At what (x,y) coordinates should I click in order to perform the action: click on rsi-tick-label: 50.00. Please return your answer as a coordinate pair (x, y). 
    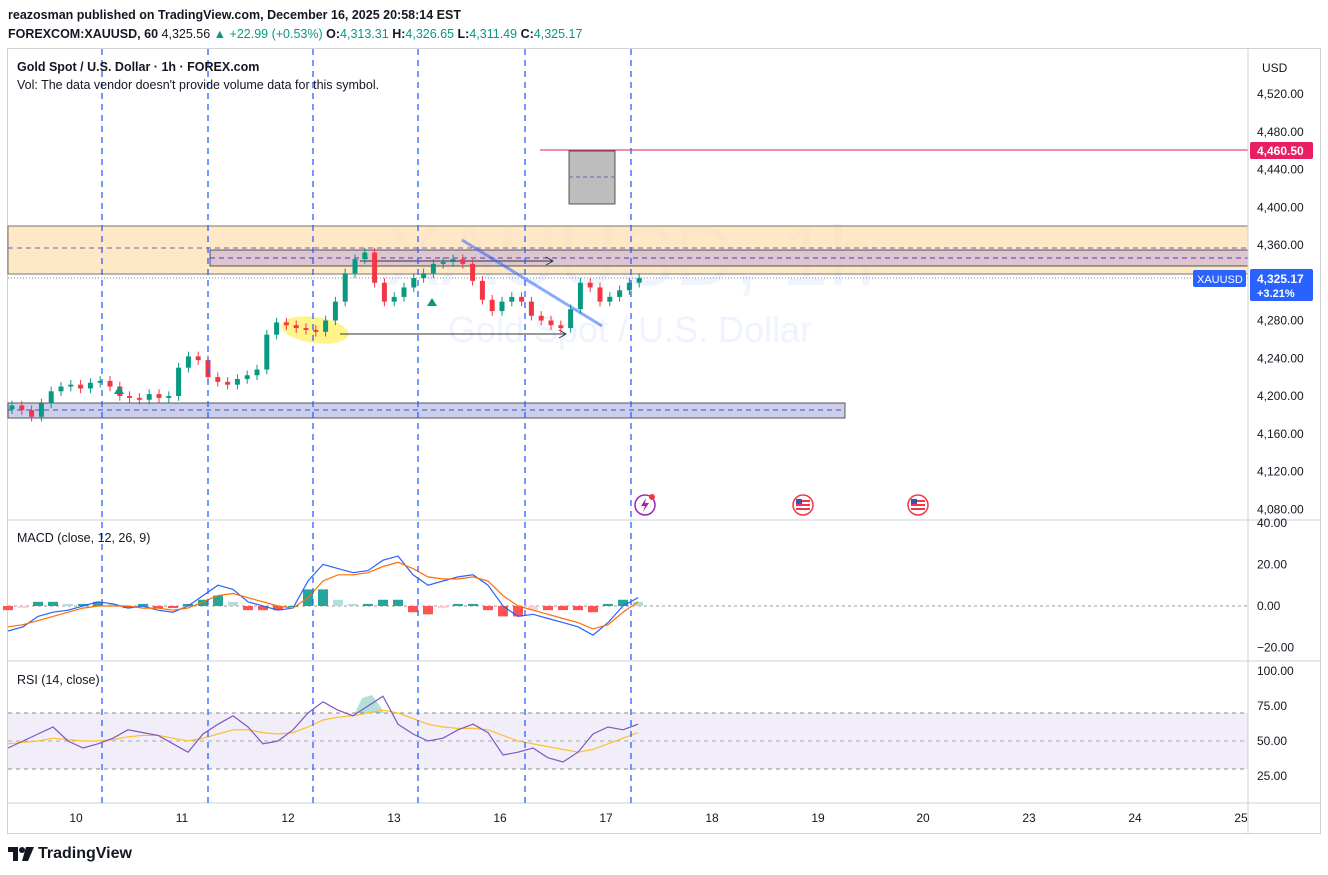
    Looking at the image, I should click on (1272, 741).